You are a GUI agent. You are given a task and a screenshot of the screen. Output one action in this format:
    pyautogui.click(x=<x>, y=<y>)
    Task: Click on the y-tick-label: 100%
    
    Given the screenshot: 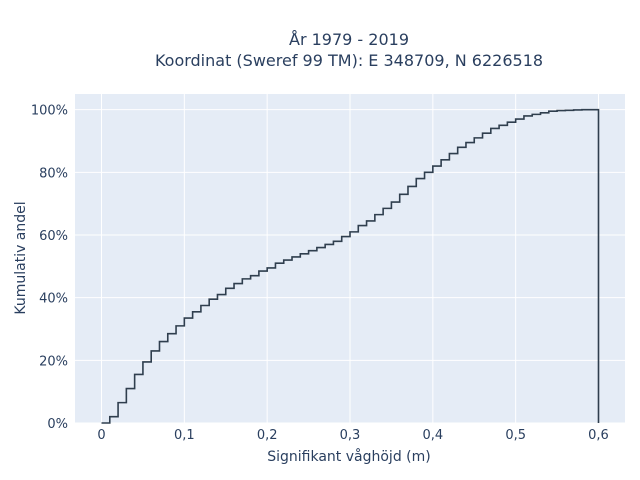 What is the action you would take?
    pyautogui.click(x=49, y=111)
    